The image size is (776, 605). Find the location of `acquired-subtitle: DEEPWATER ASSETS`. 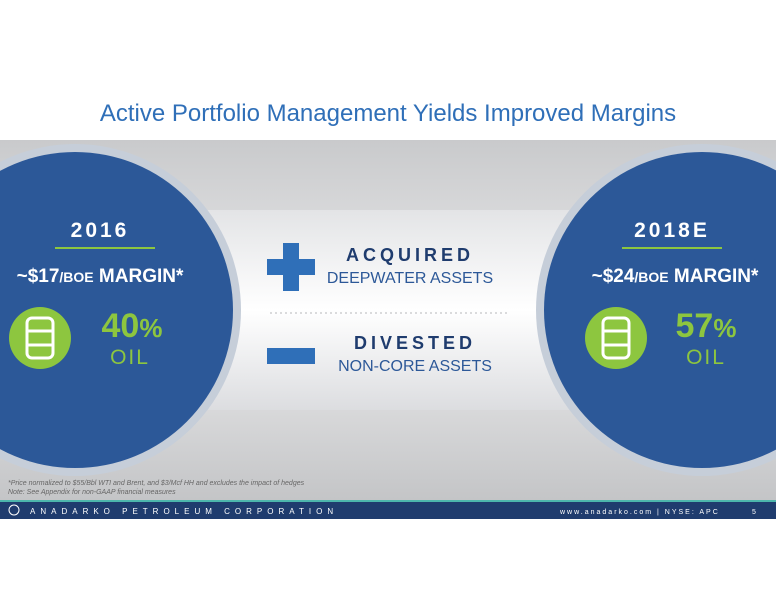

acquired-subtitle: DEEPWATER ASSETS is located at coordinates (410, 278).